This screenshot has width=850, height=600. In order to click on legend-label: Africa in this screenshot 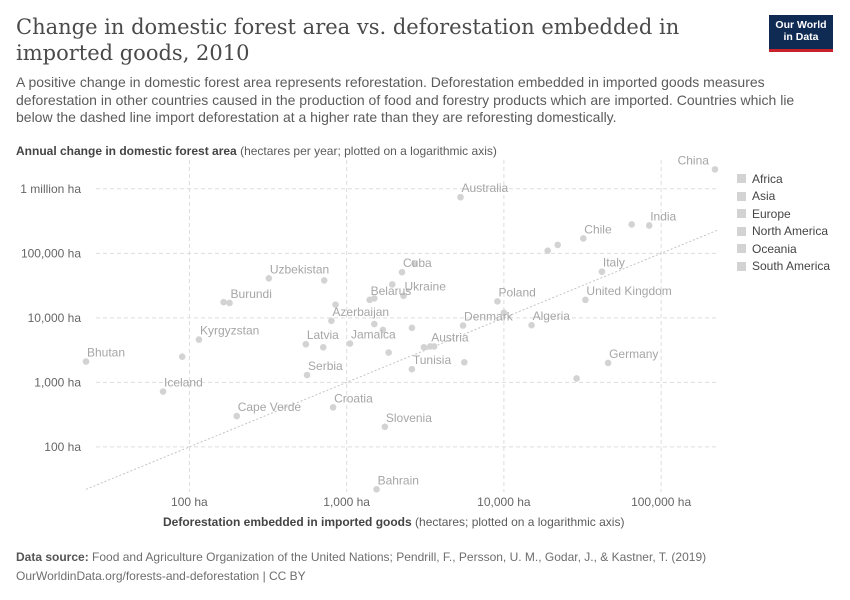, I will do `click(767, 178)`.